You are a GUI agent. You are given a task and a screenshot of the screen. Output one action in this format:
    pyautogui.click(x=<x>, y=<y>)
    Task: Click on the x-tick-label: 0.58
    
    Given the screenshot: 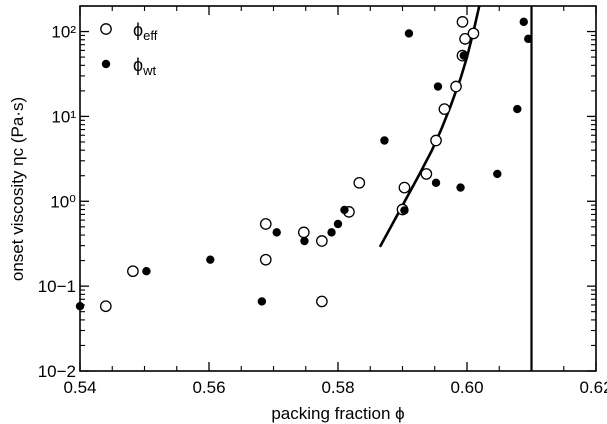 What is the action you would take?
    pyautogui.click(x=337, y=387)
    